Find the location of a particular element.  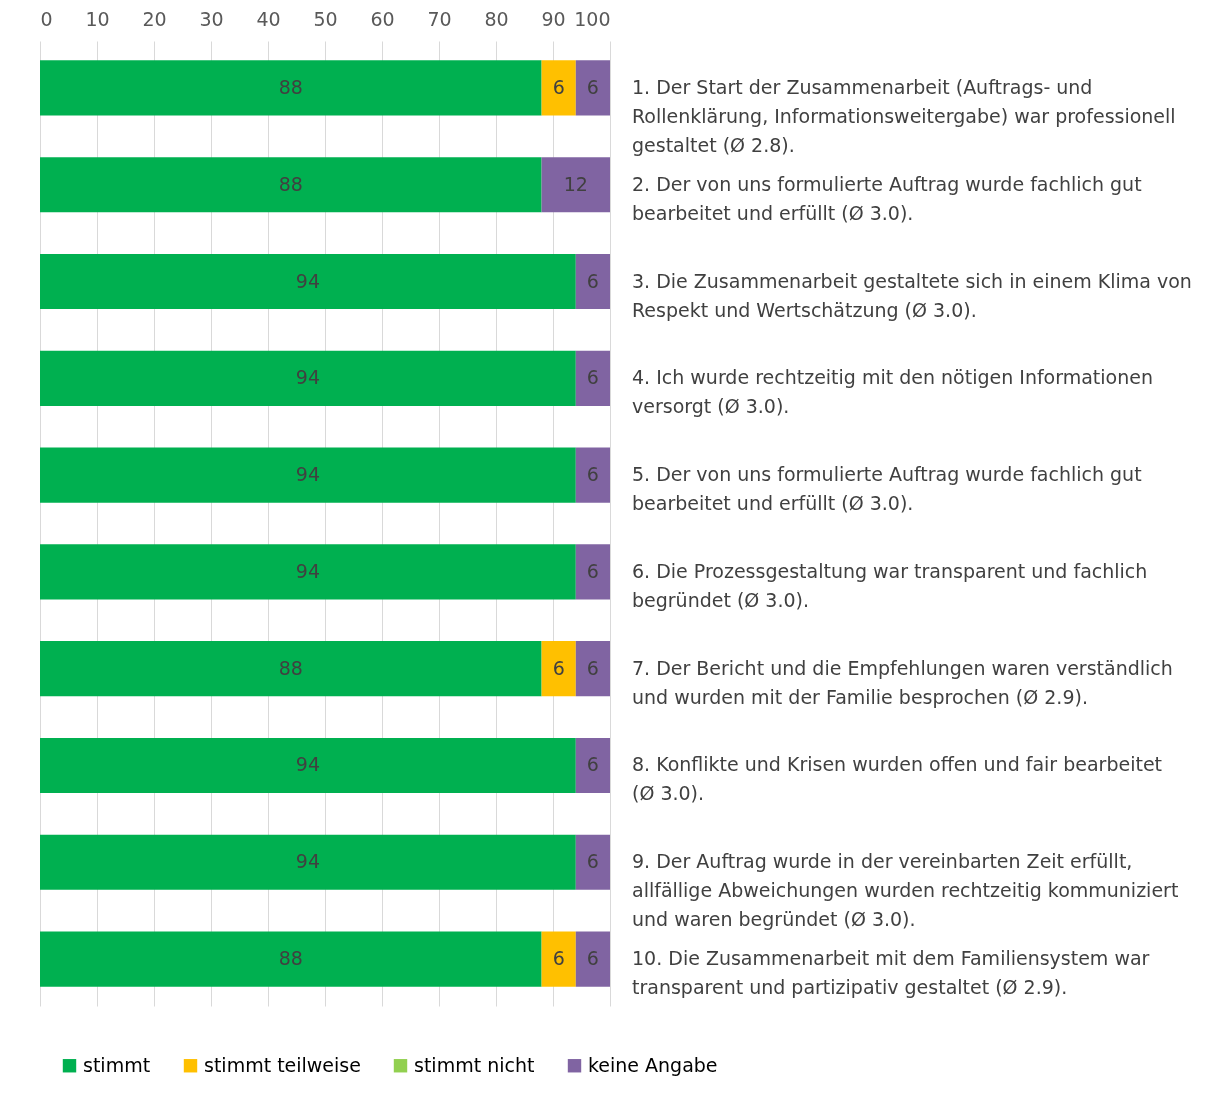

x-tick-label: 10 is located at coordinates (97, 18).